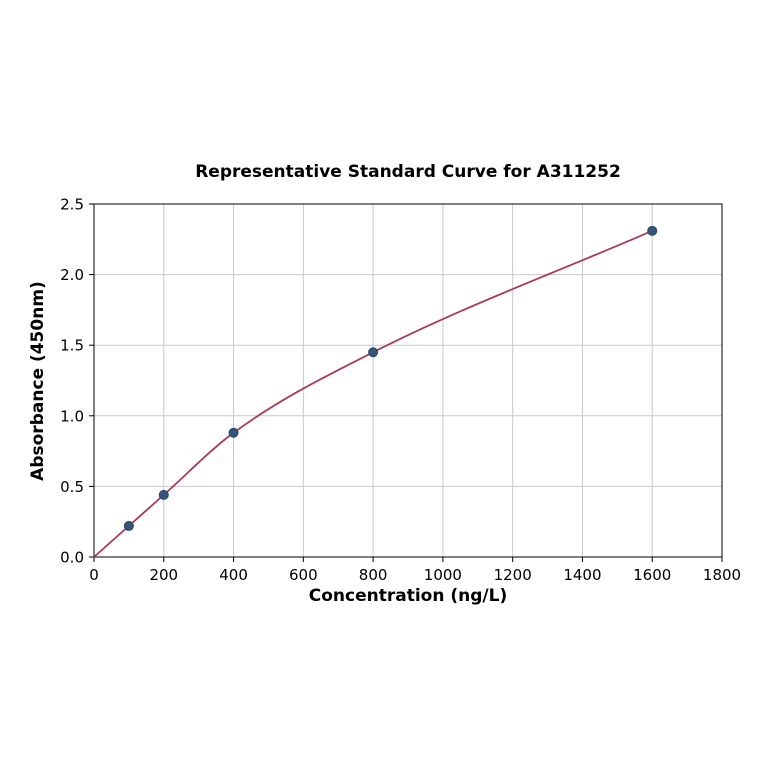 The width and height of the screenshot is (764, 764). What do you see at coordinates (72, 558) in the screenshot?
I see `y-tick-label: 0.0` at bounding box center [72, 558].